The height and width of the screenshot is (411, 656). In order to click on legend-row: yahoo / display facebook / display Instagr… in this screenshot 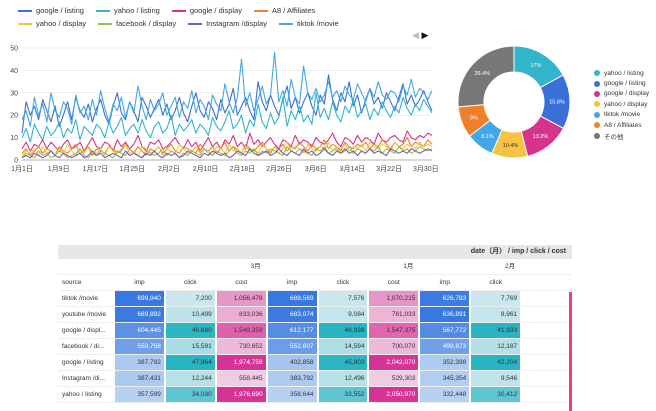, I will do `click(218, 23)`.